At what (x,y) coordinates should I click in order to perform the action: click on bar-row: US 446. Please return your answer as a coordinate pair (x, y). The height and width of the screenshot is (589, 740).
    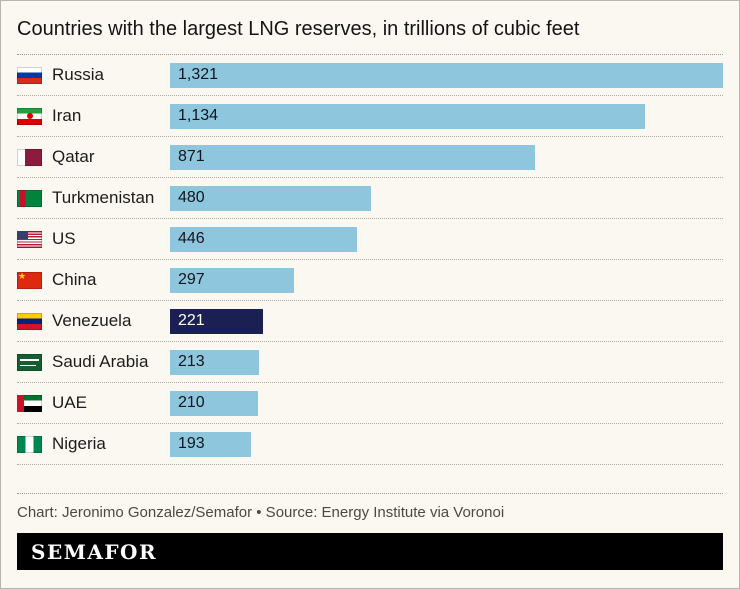
    Looking at the image, I should click on (370, 239).